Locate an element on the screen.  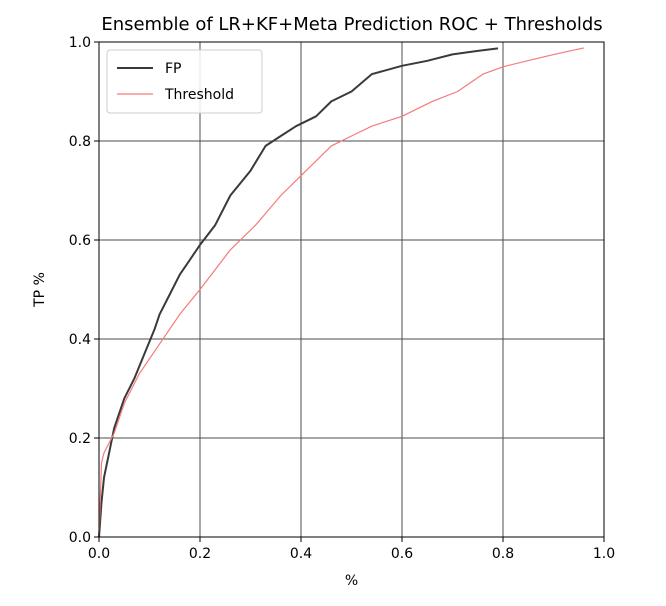
legend-box is located at coordinates (184, 81).